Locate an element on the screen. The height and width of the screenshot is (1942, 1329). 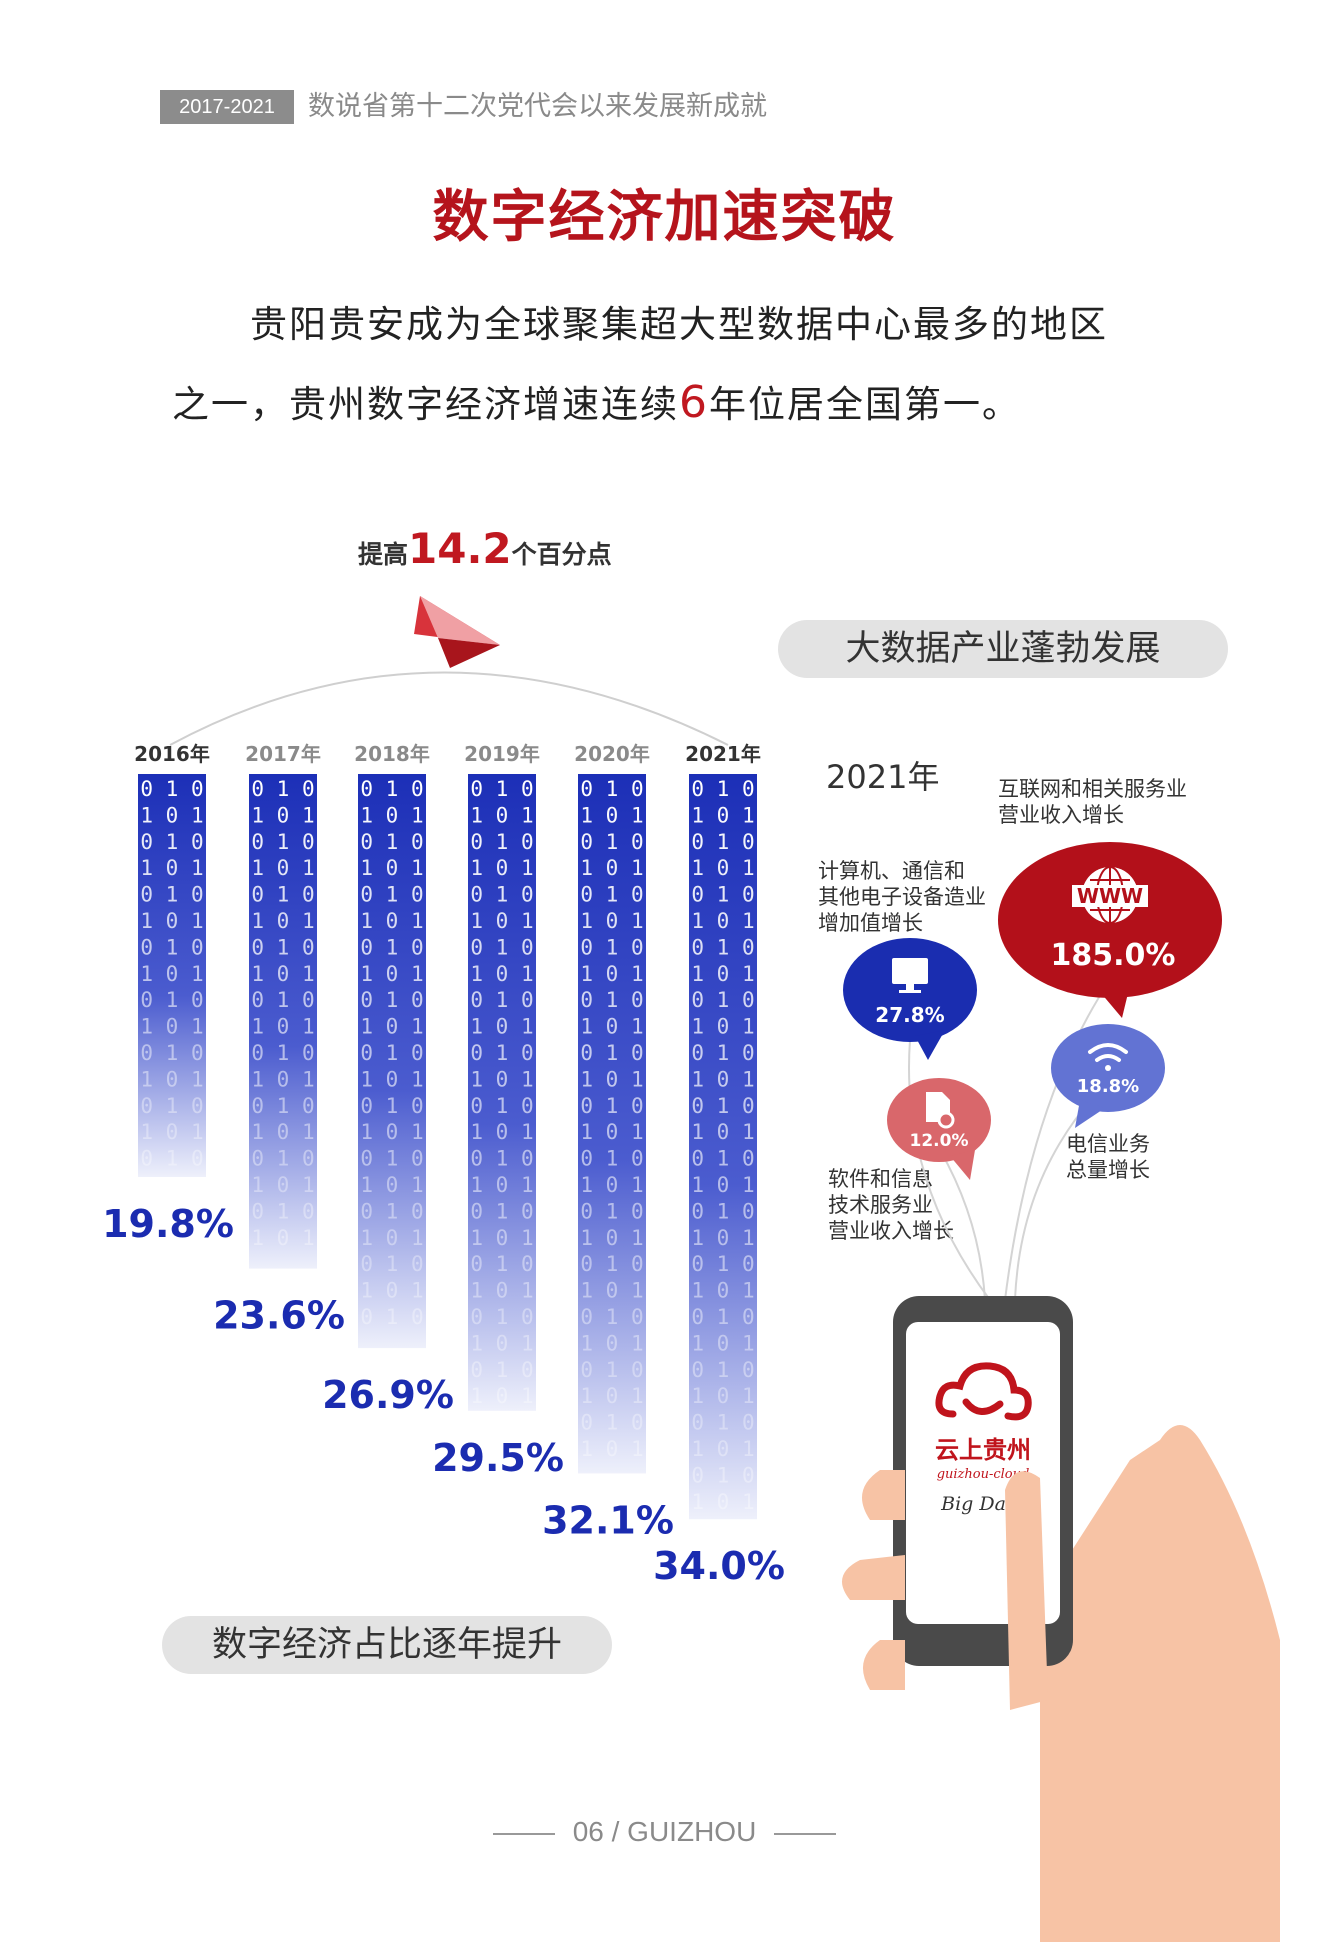
bar-2020年 is located at coordinates (612, 1124).